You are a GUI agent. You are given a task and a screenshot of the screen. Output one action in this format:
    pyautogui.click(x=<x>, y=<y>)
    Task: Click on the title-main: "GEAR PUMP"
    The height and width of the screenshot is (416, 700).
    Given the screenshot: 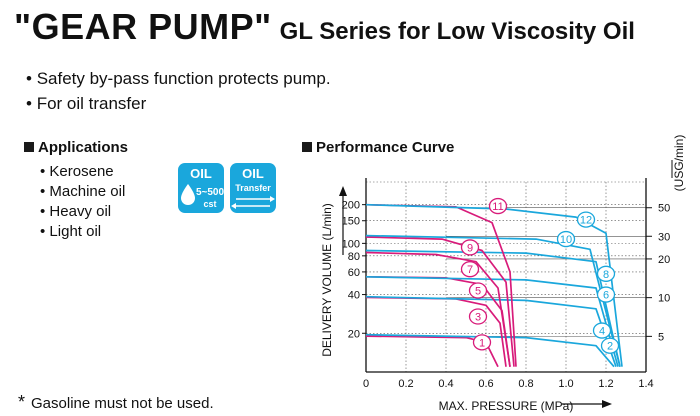 What is the action you would take?
    pyautogui.click(x=143, y=26)
    